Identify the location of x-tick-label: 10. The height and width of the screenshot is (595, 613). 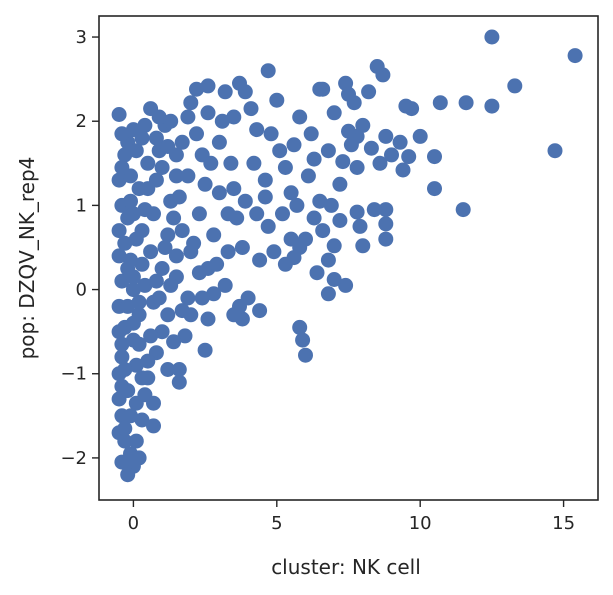
(420, 523).